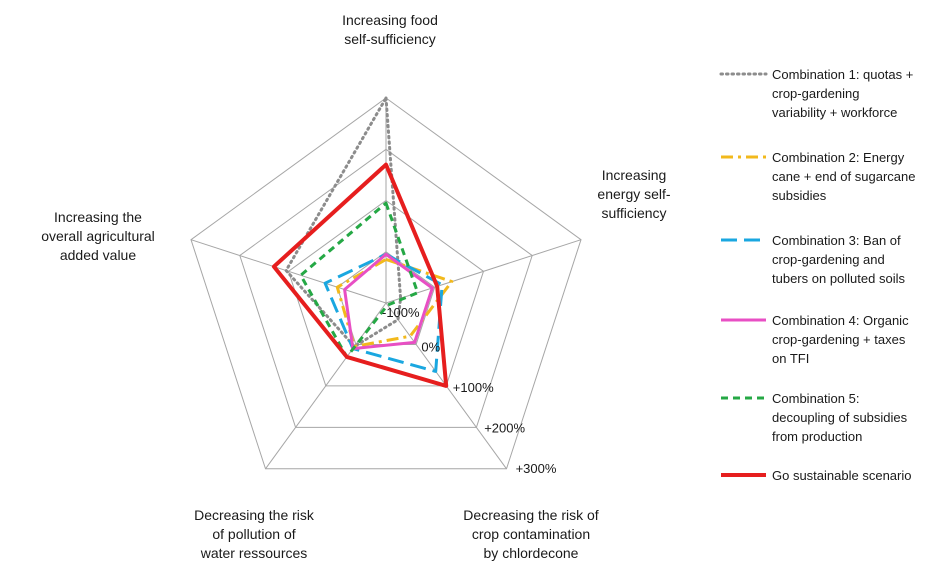  What do you see at coordinates (430, 347) in the screenshot?
I see `tick-label: 0%` at bounding box center [430, 347].